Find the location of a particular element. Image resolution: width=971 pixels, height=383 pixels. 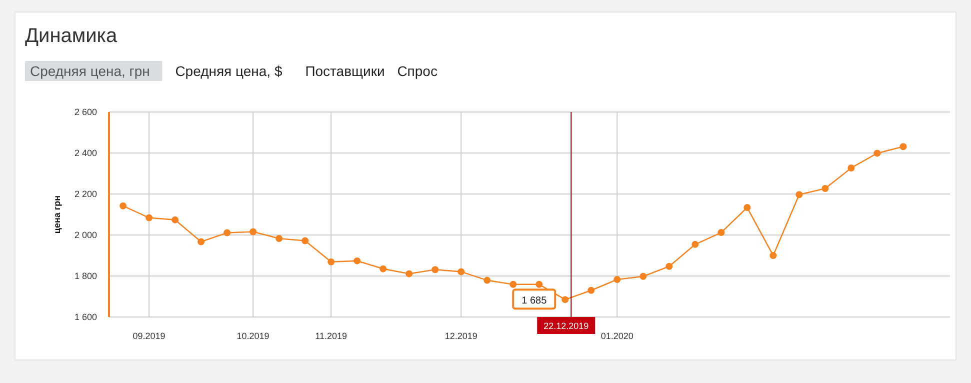

y-tick-label: 1 800 is located at coordinates (85, 276).